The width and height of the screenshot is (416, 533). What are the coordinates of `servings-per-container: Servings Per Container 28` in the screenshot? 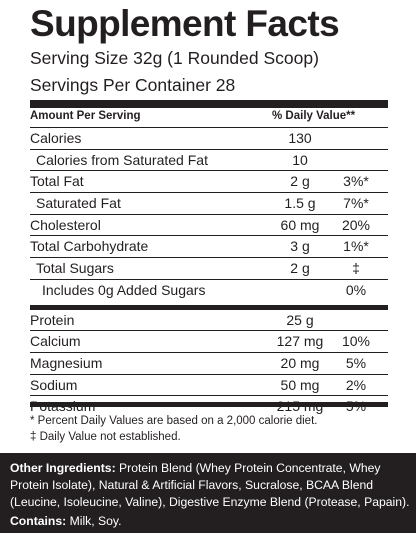 It's located at (133, 85).